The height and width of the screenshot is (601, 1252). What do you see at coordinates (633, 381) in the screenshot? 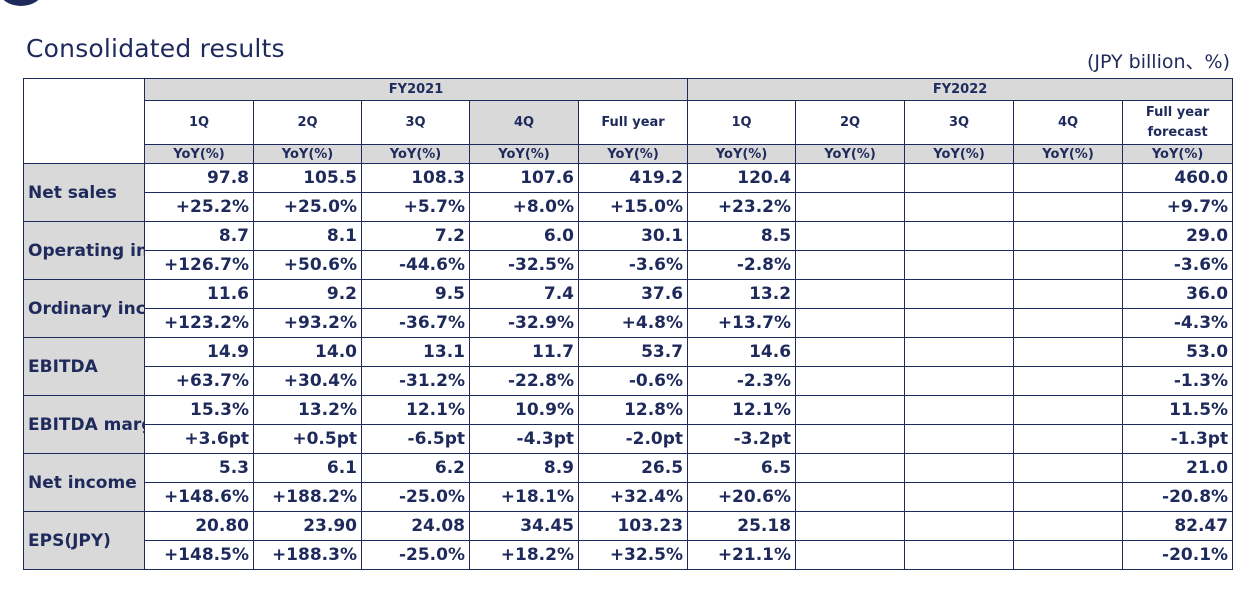
I see `yoy-cell: -0.6%` at bounding box center [633, 381].